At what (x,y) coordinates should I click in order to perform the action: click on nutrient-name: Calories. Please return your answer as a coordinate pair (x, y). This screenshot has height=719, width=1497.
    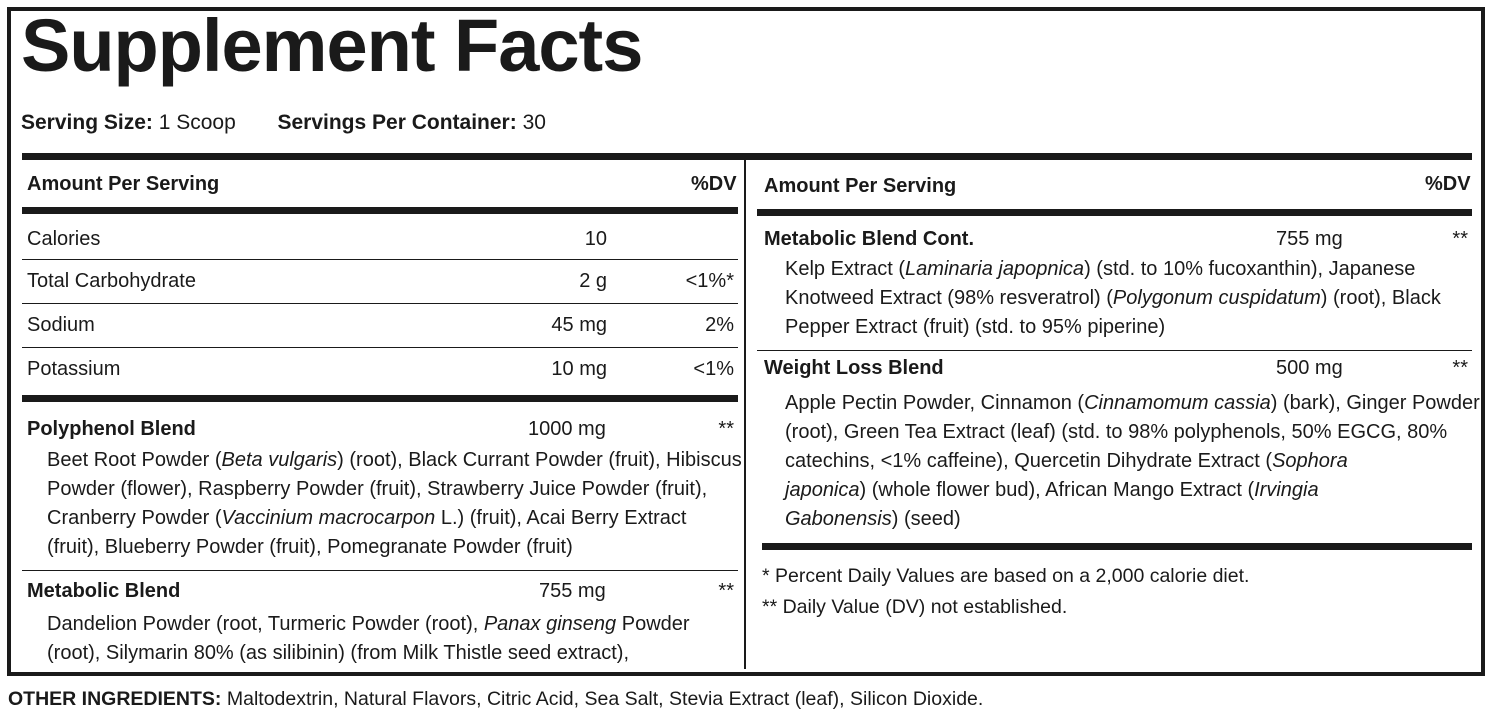
    Looking at the image, I should click on (64, 239).